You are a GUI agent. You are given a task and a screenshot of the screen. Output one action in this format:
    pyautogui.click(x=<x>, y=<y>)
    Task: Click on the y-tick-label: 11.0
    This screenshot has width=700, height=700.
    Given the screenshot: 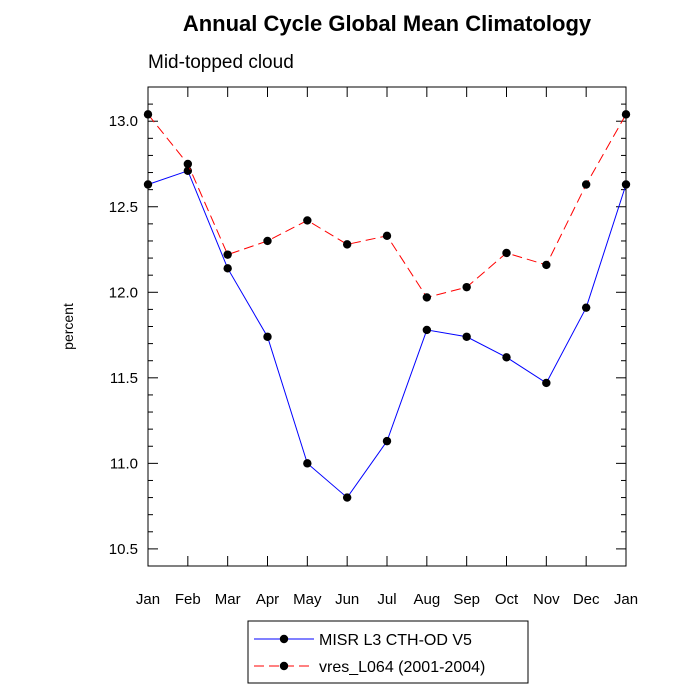 What is the action you would take?
    pyautogui.click(x=124, y=463)
    